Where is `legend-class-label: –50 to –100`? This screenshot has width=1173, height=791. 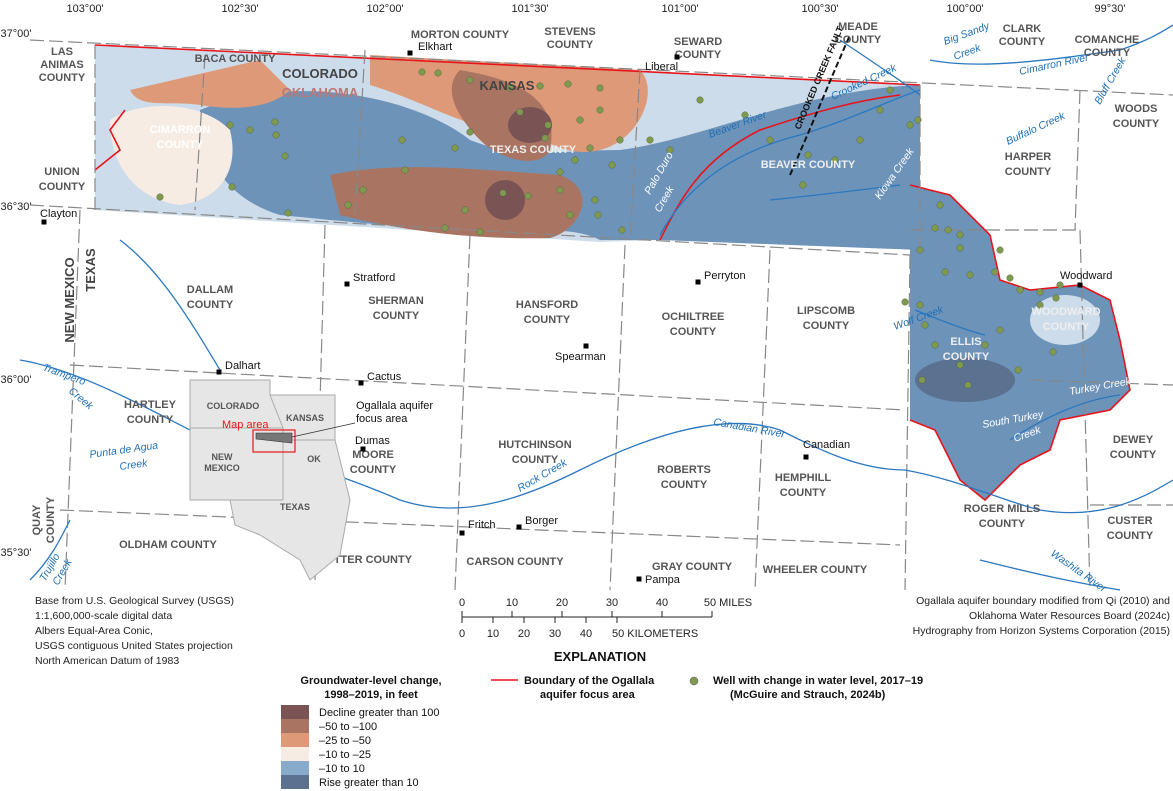
legend-class-label: –50 to –100 is located at coordinates (348, 727).